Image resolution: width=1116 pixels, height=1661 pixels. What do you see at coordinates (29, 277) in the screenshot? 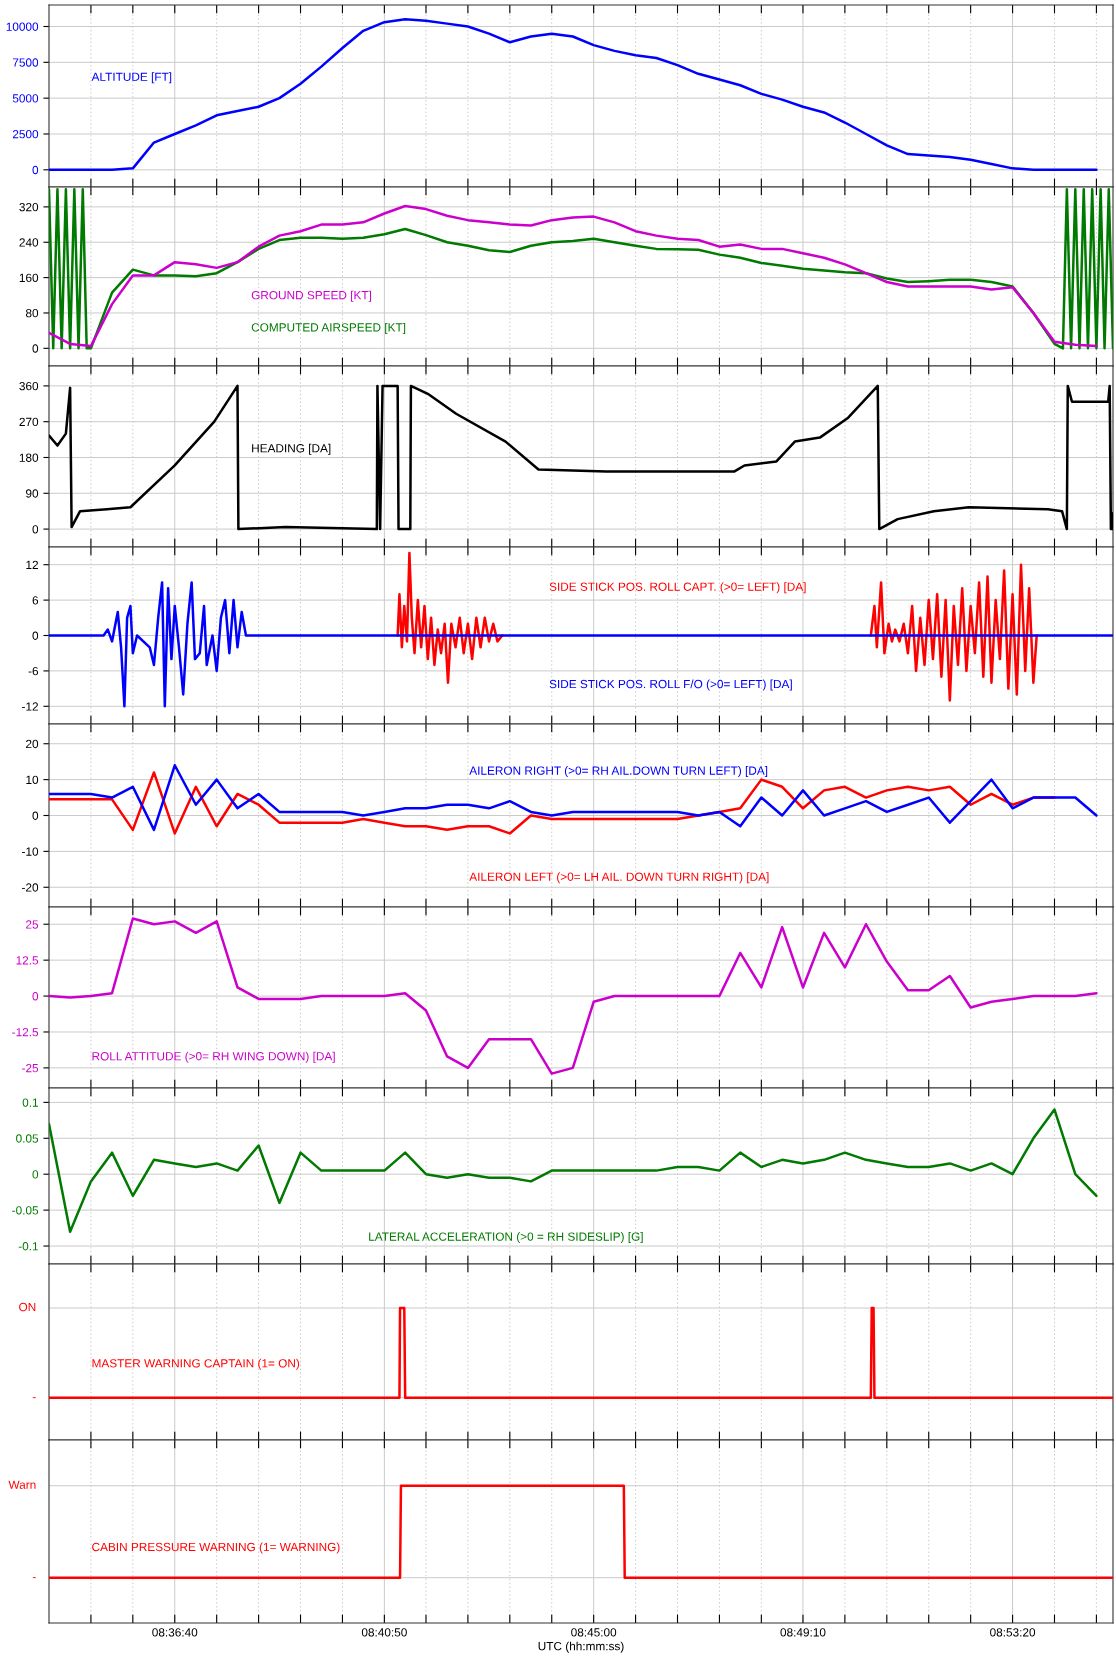
I see `y-tick-label: 160` at bounding box center [29, 277].